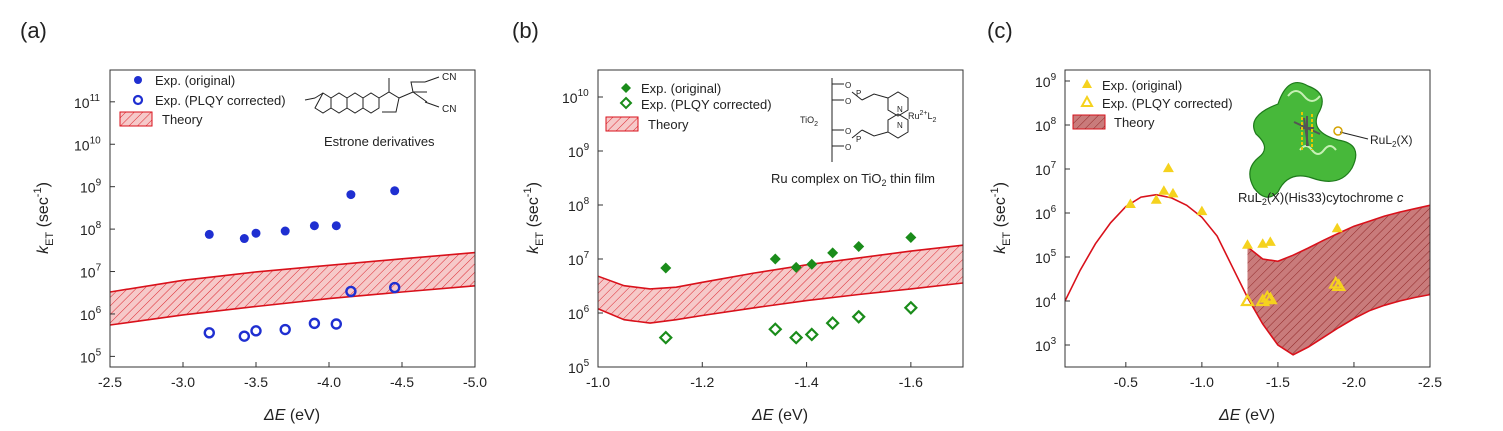 This screenshot has height=431, width=1503. What do you see at coordinates (579, 205) in the screenshot?
I see `y-tick-label-b-3: 10⁸` at bounding box center [579, 205].